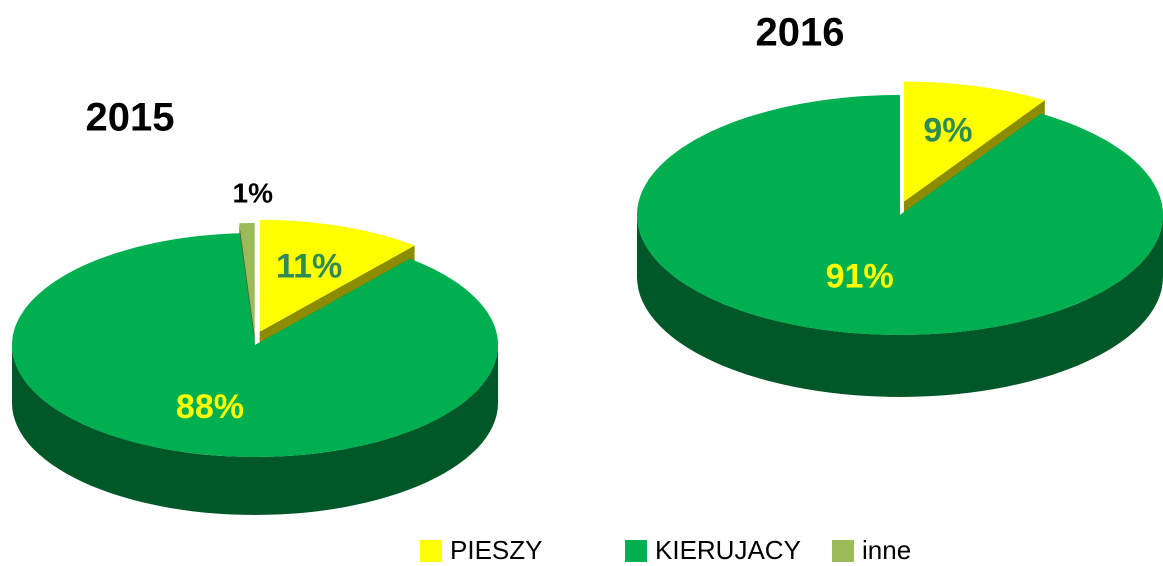 The height and width of the screenshot is (566, 1163). Describe the element at coordinates (496, 550) in the screenshot. I see `legend-label: PIESZY` at that location.